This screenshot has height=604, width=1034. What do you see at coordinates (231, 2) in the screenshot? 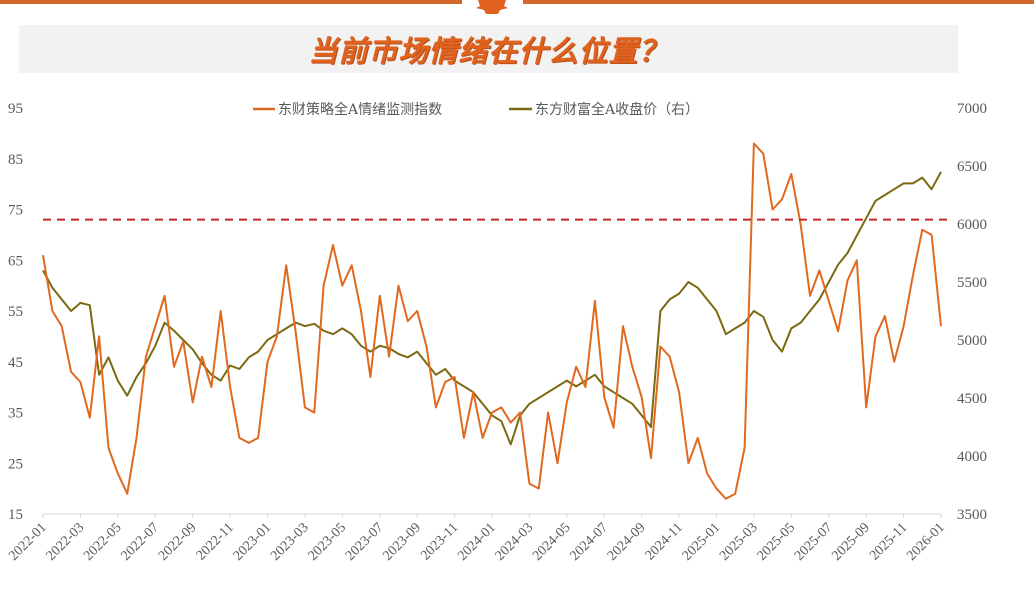
I see `top-accent-bar-left` at bounding box center [231, 2].